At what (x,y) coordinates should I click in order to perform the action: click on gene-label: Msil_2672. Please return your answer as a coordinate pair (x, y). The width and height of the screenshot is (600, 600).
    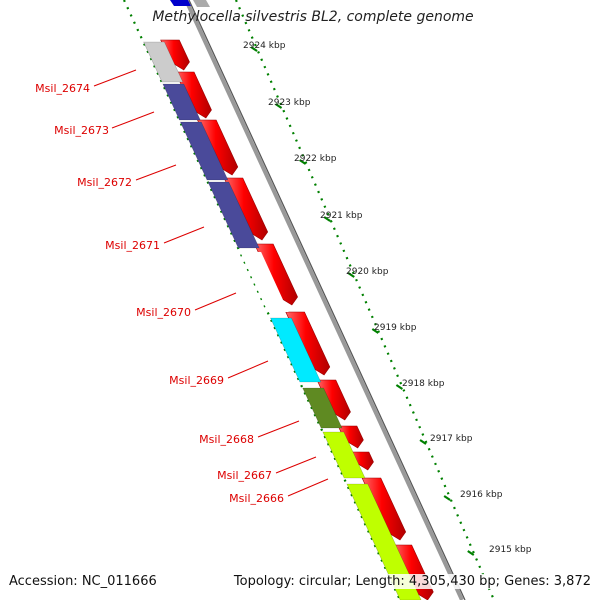
    Looking at the image, I should click on (104, 182).